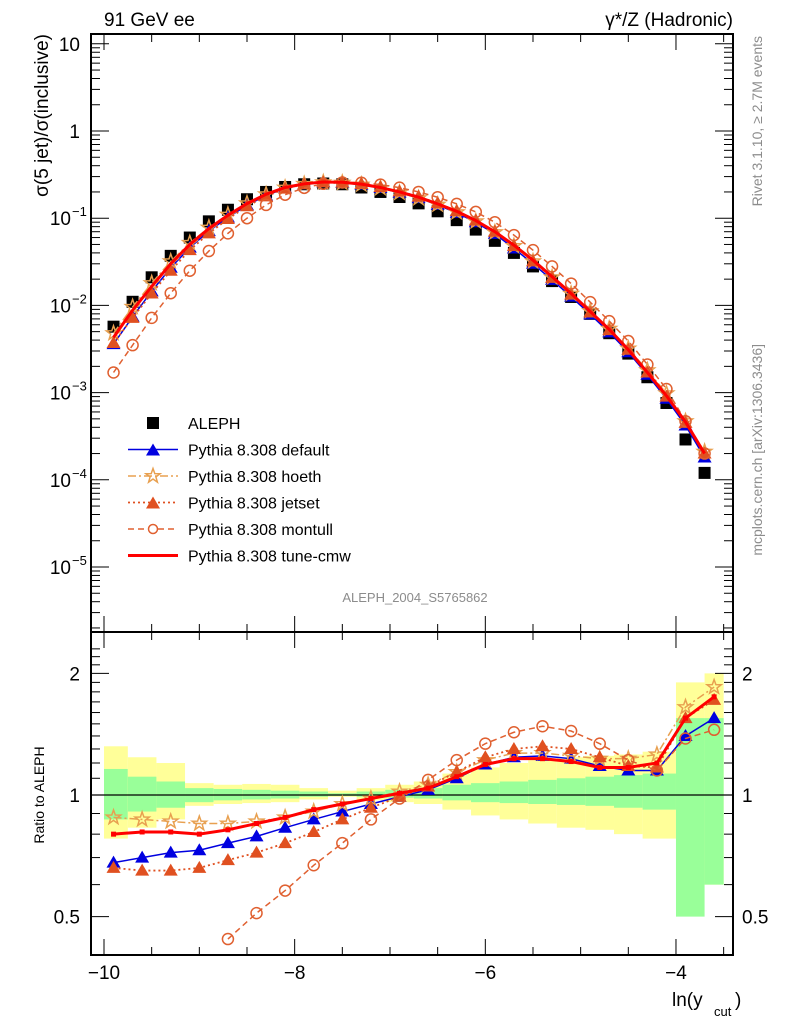  I want to click on ratio-y-tick-label-right: 1, so click(747, 796).